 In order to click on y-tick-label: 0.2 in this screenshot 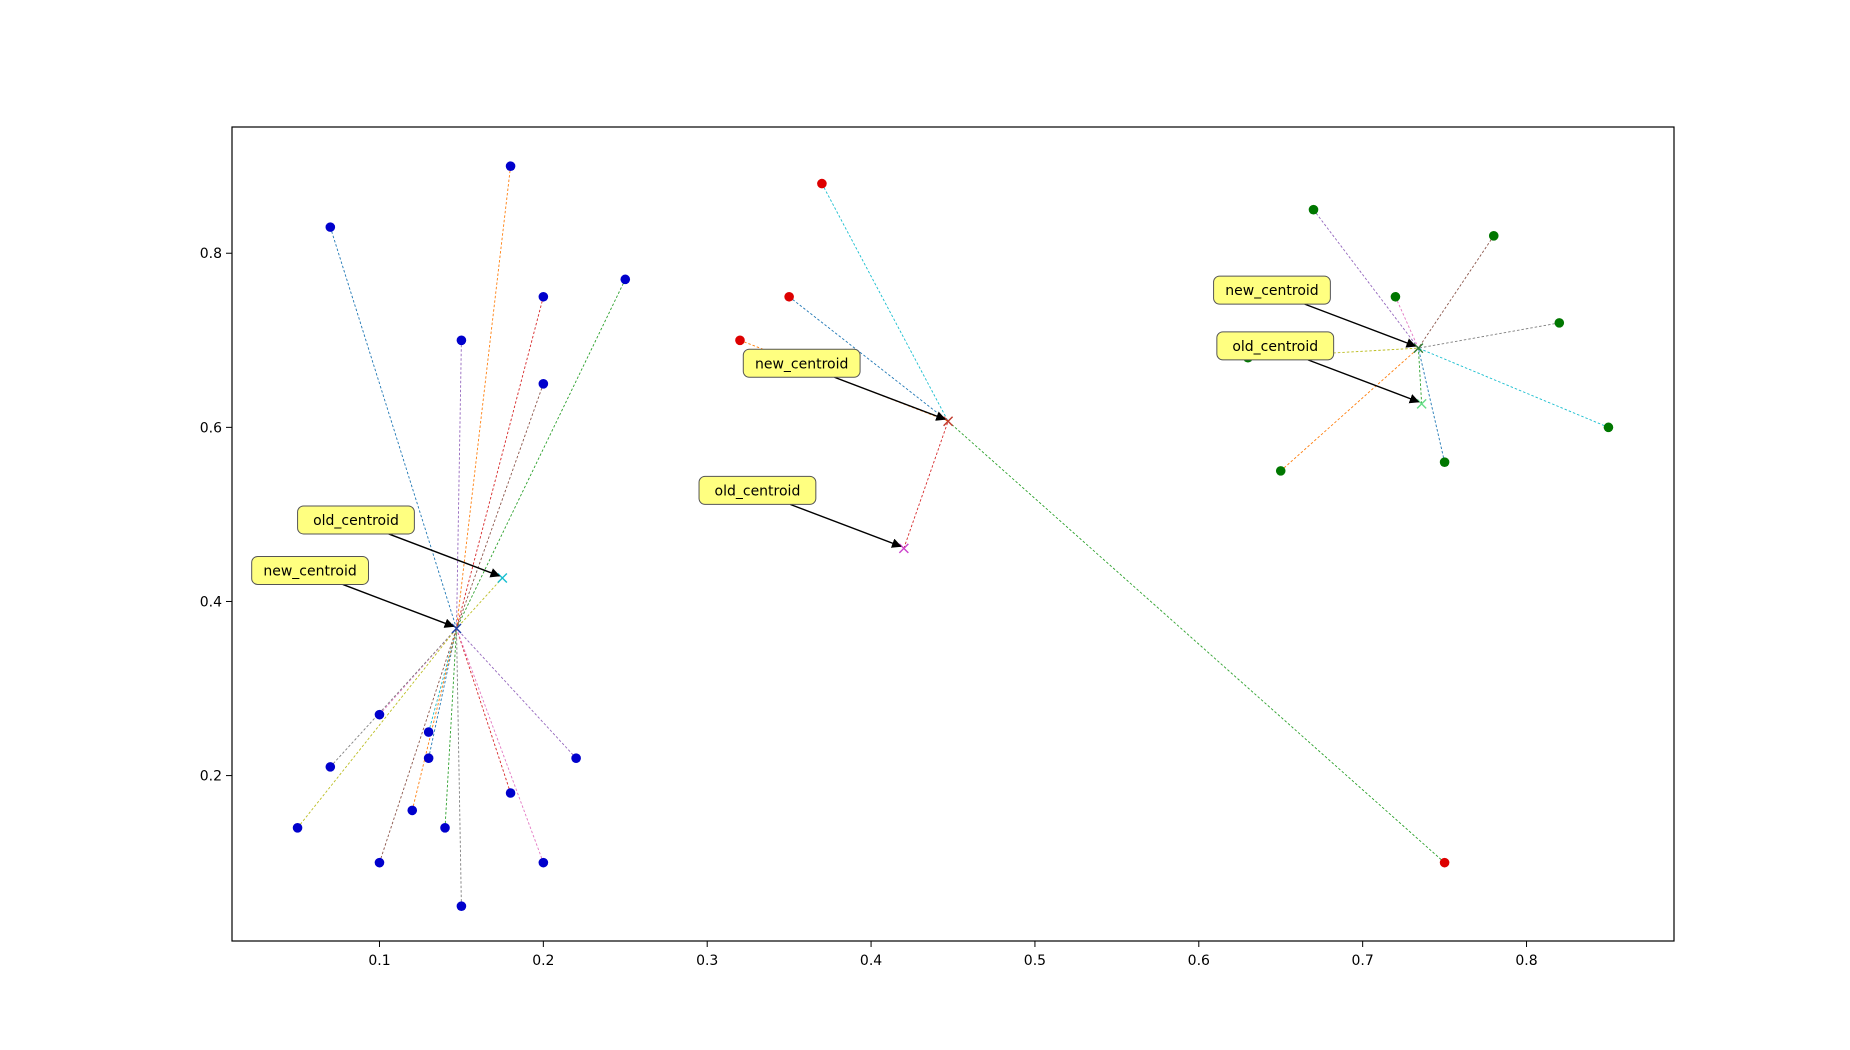, I will do `click(211, 777)`.